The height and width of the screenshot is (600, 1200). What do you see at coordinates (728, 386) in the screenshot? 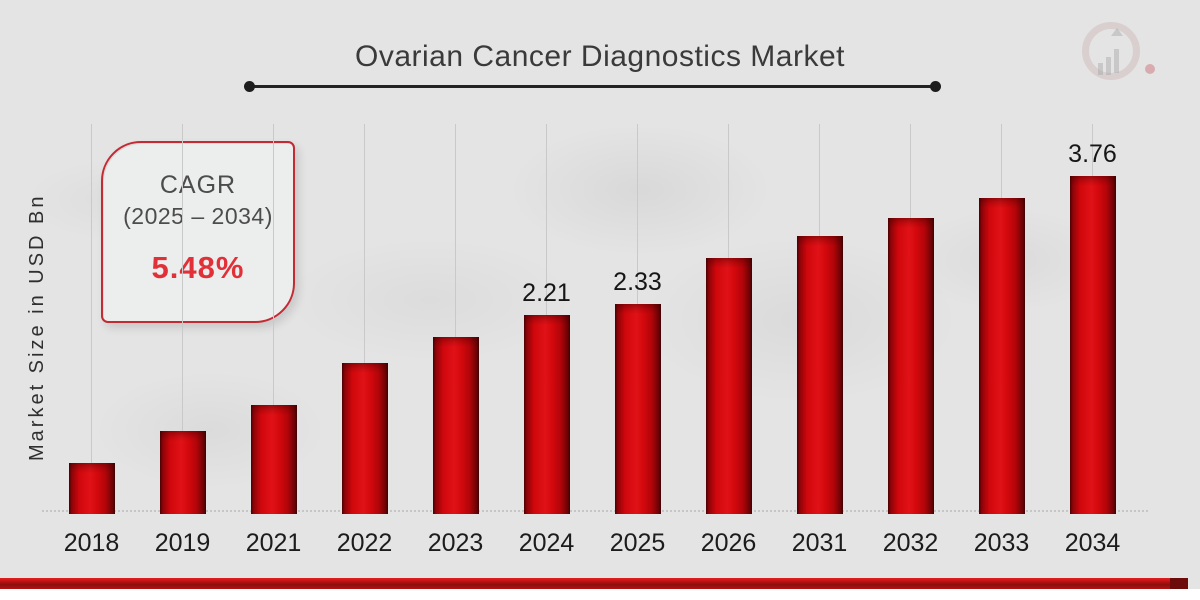
I see `bar-2026` at bounding box center [728, 386].